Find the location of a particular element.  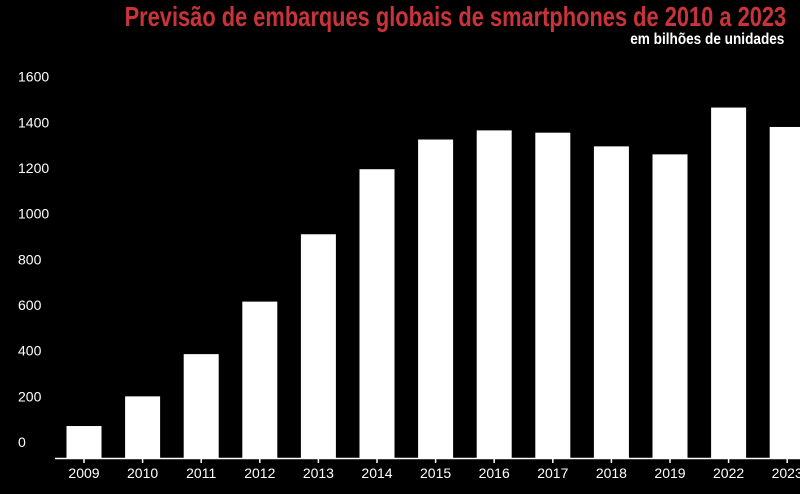

y-tick-label: 600 is located at coordinates (30, 305).